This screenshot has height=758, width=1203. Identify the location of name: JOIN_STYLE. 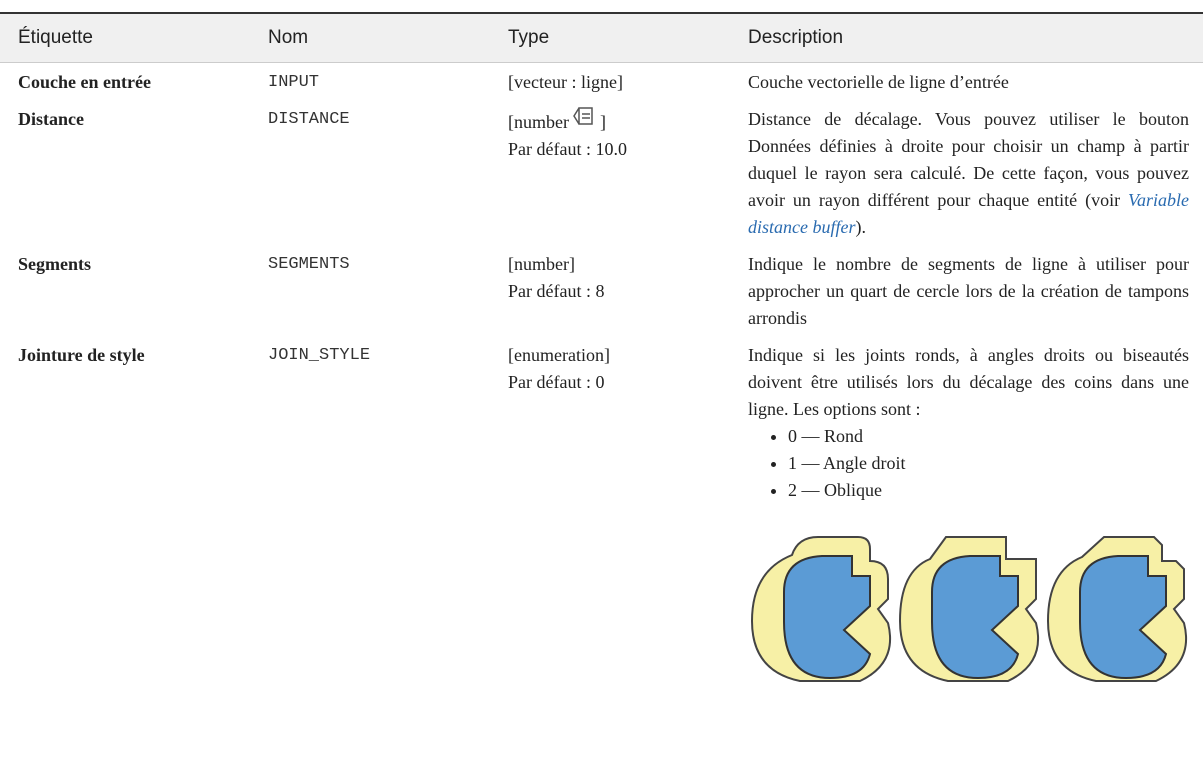
(319, 355).